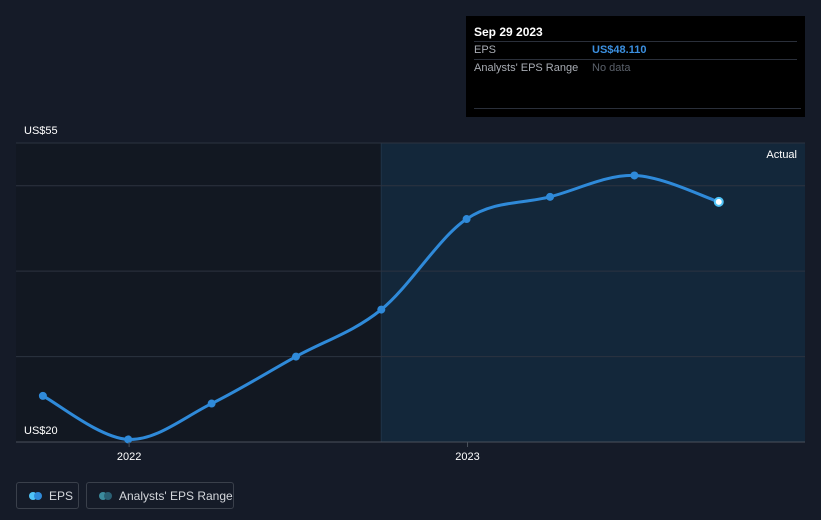 The height and width of the screenshot is (520, 821). What do you see at coordinates (637, 108) in the screenshot?
I see `tooltip-divider` at bounding box center [637, 108].